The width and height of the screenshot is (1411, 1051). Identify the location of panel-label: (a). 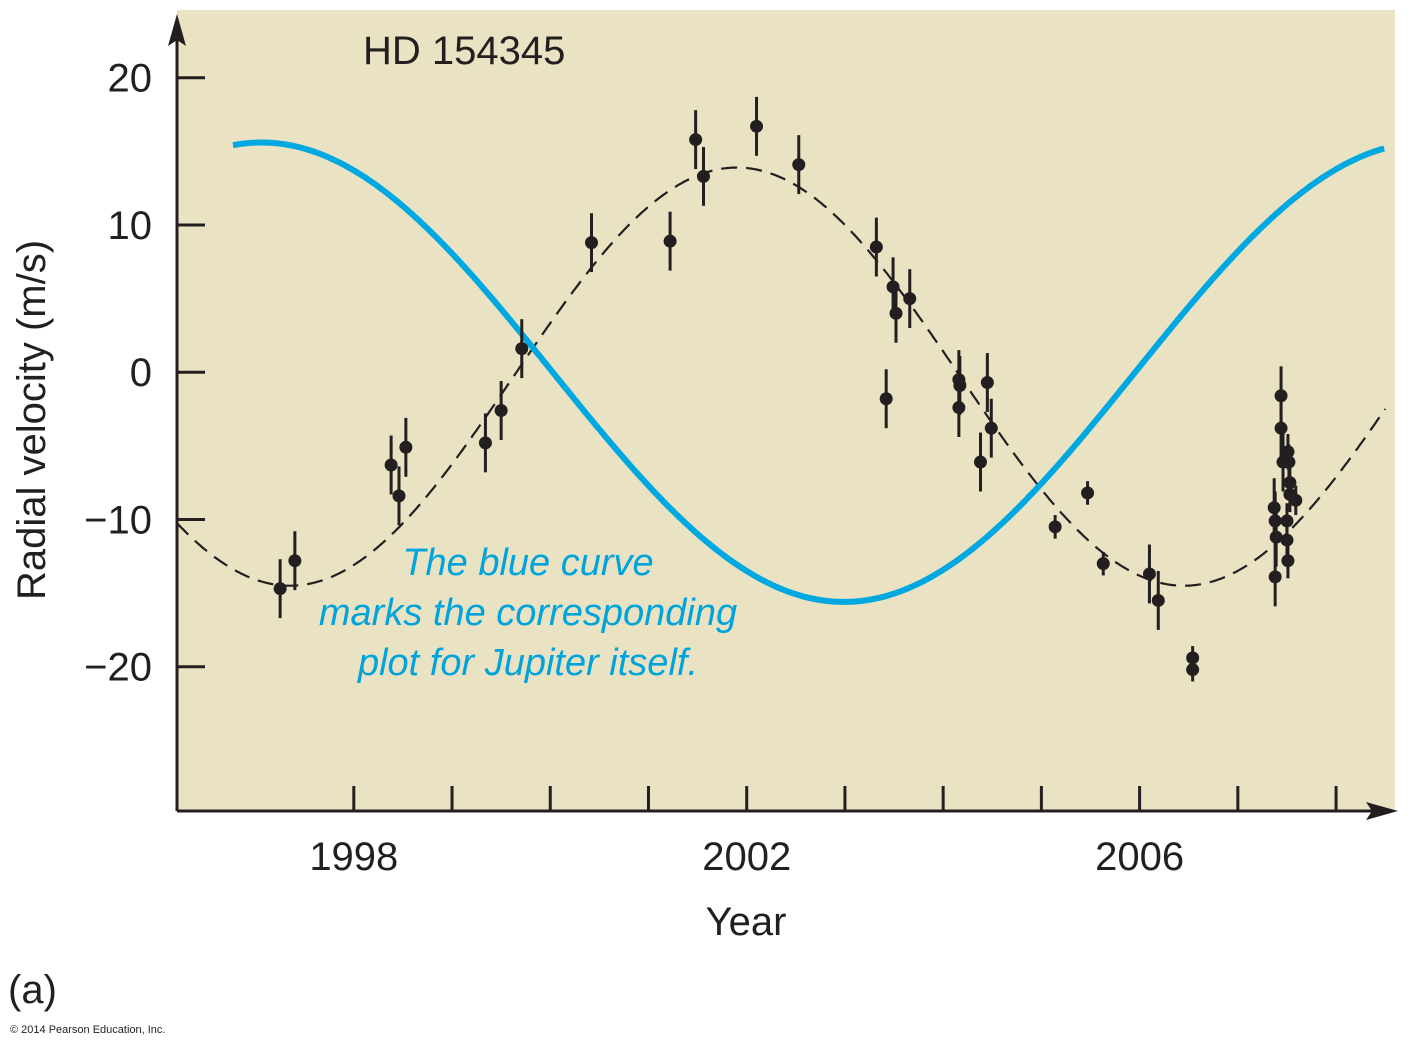
(32, 990).